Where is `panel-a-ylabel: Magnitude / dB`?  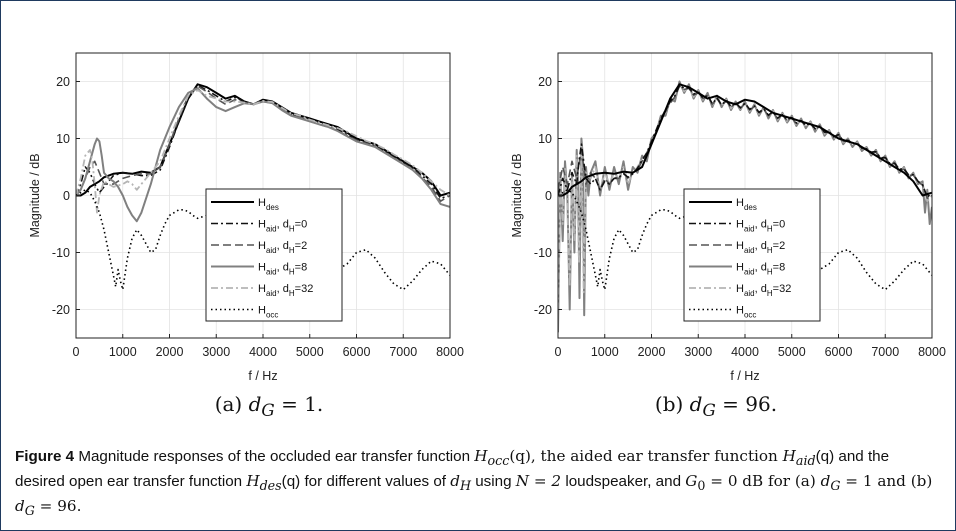 panel-a-ylabel: Magnitude / dB is located at coordinates (35, 195).